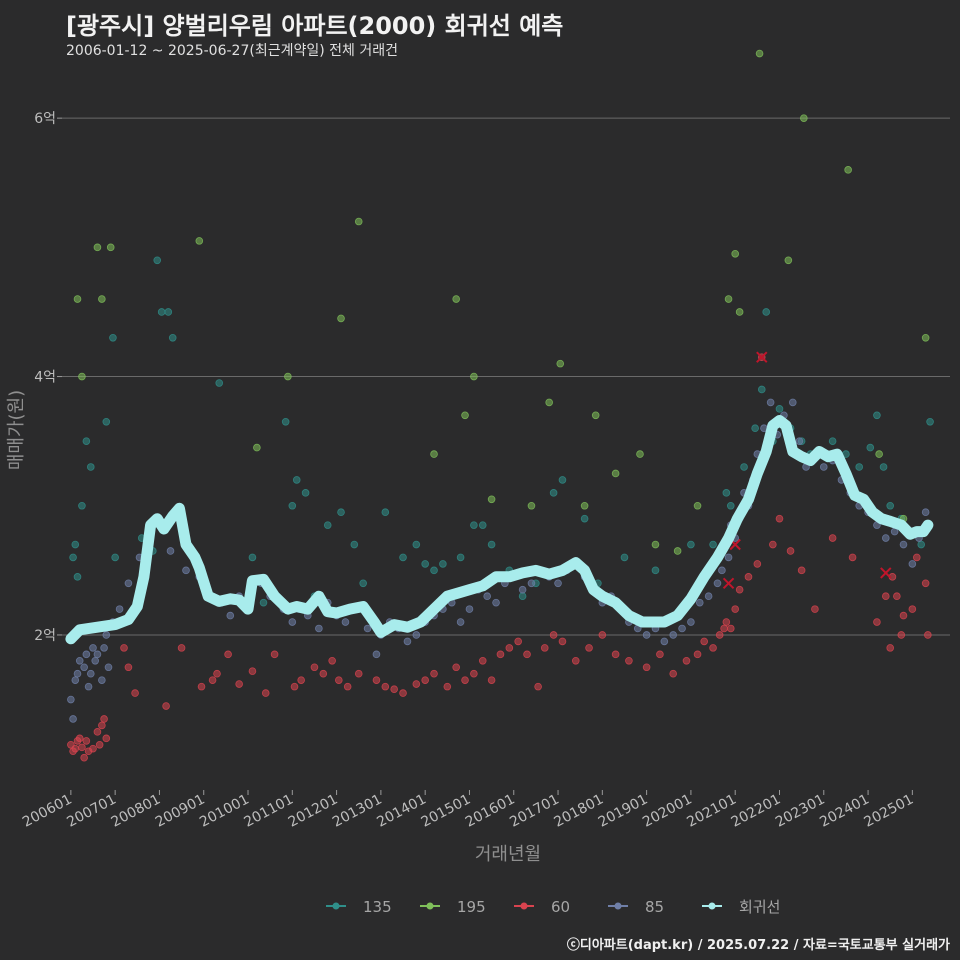 The height and width of the screenshot is (960, 960). Describe the element at coordinates (136, 810) in the screenshot. I see `x-tick-label: 200801` at that location.